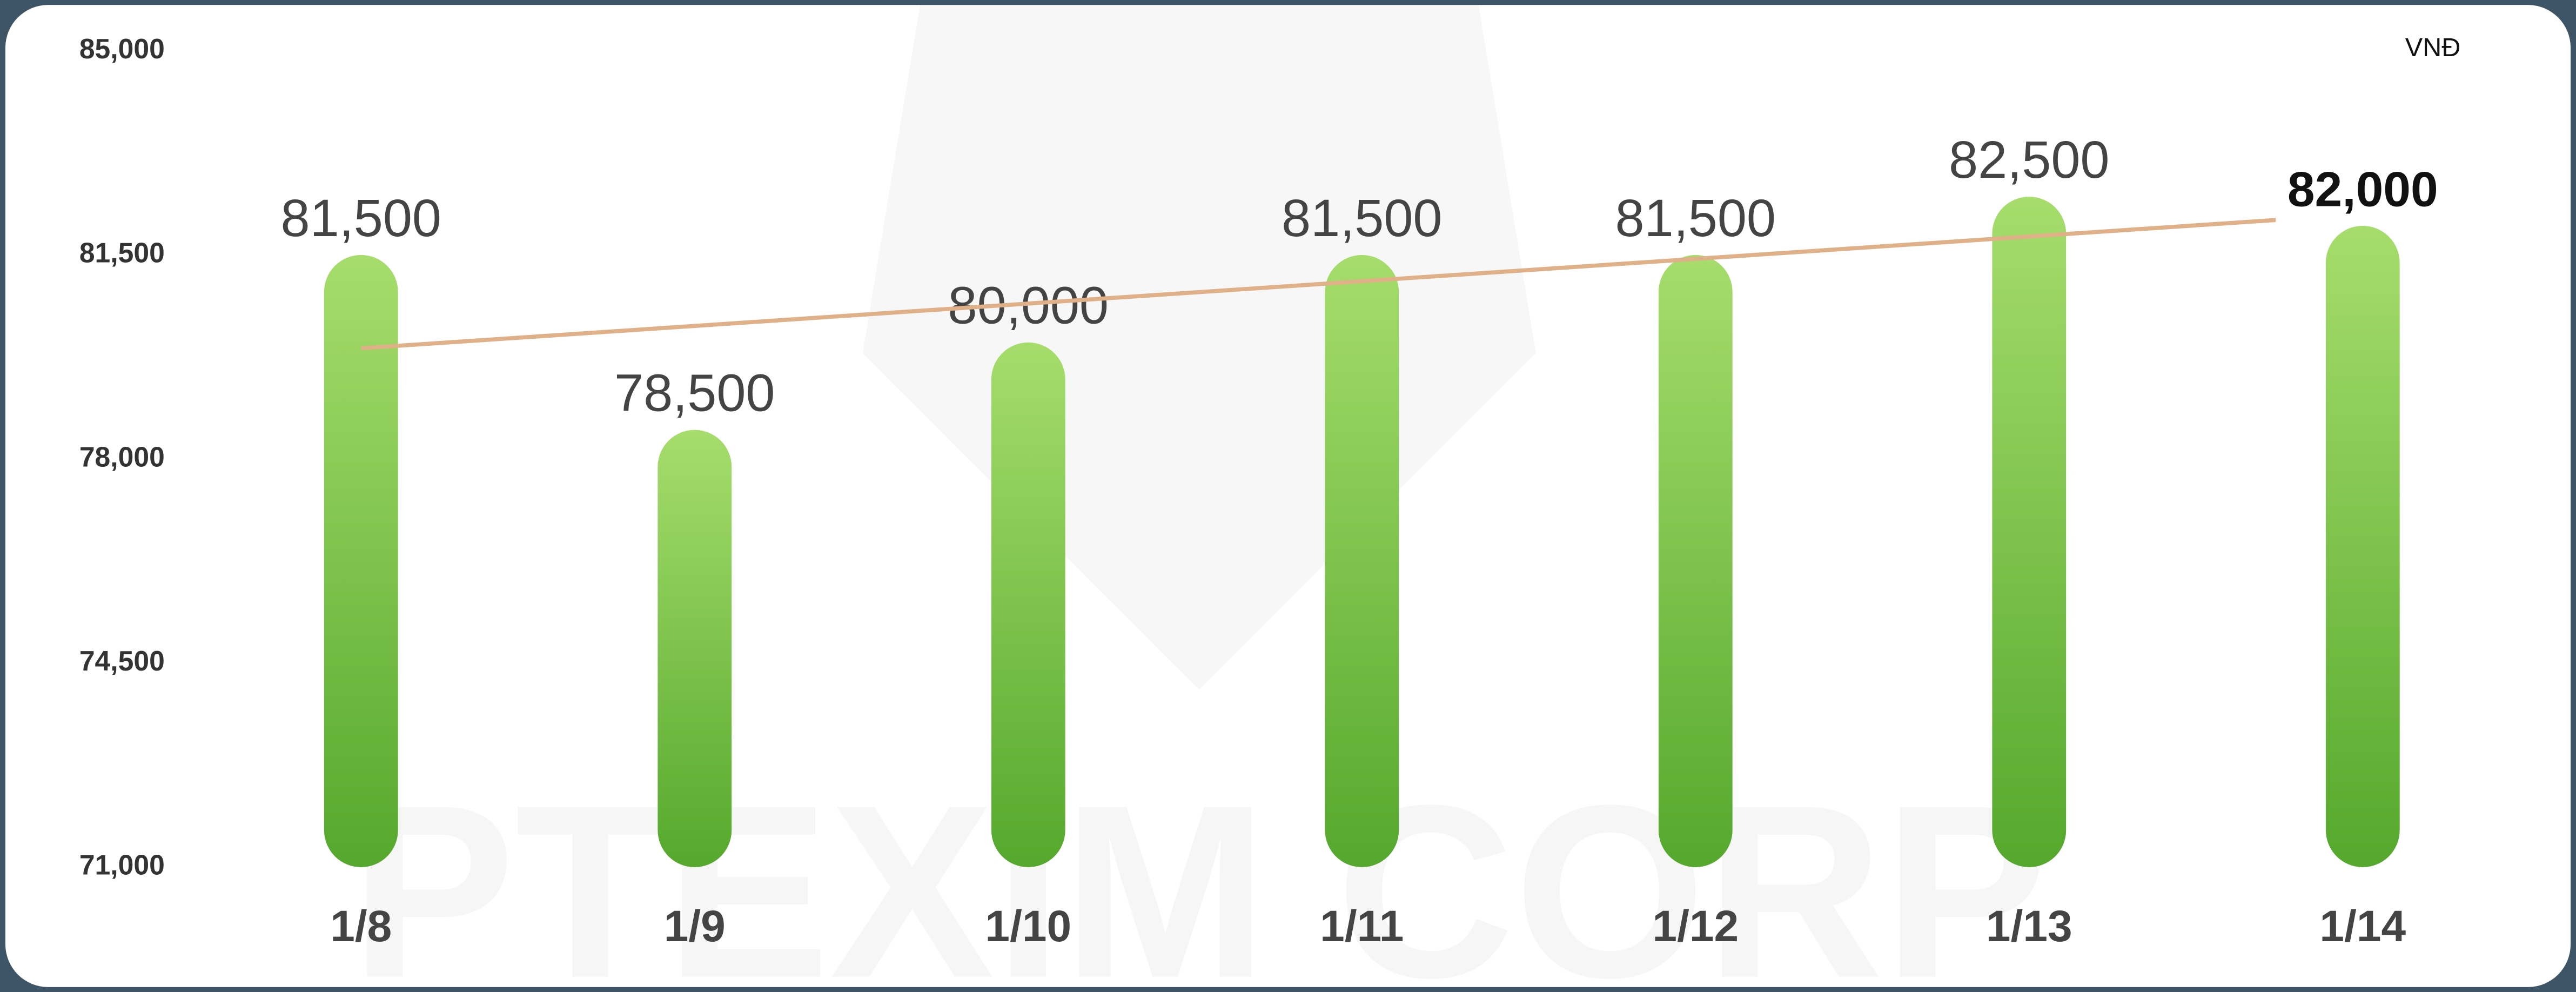 This screenshot has width=2576, height=992. What do you see at coordinates (2029, 159) in the screenshot?
I see `value-label: 82,500` at bounding box center [2029, 159].